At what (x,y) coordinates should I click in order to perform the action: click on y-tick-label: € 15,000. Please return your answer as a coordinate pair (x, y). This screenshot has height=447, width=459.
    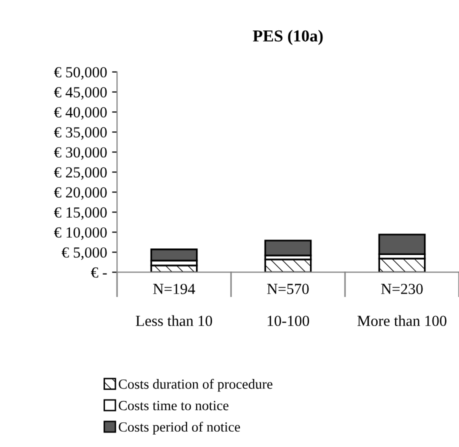
    Looking at the image, I should click on (80, 213).